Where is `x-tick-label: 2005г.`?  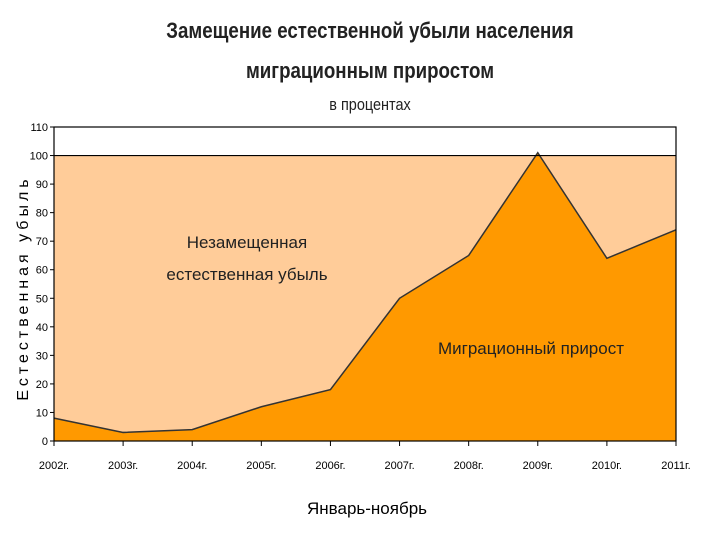 x-tick-label: 2005г. is located at coordinates (261, 466).